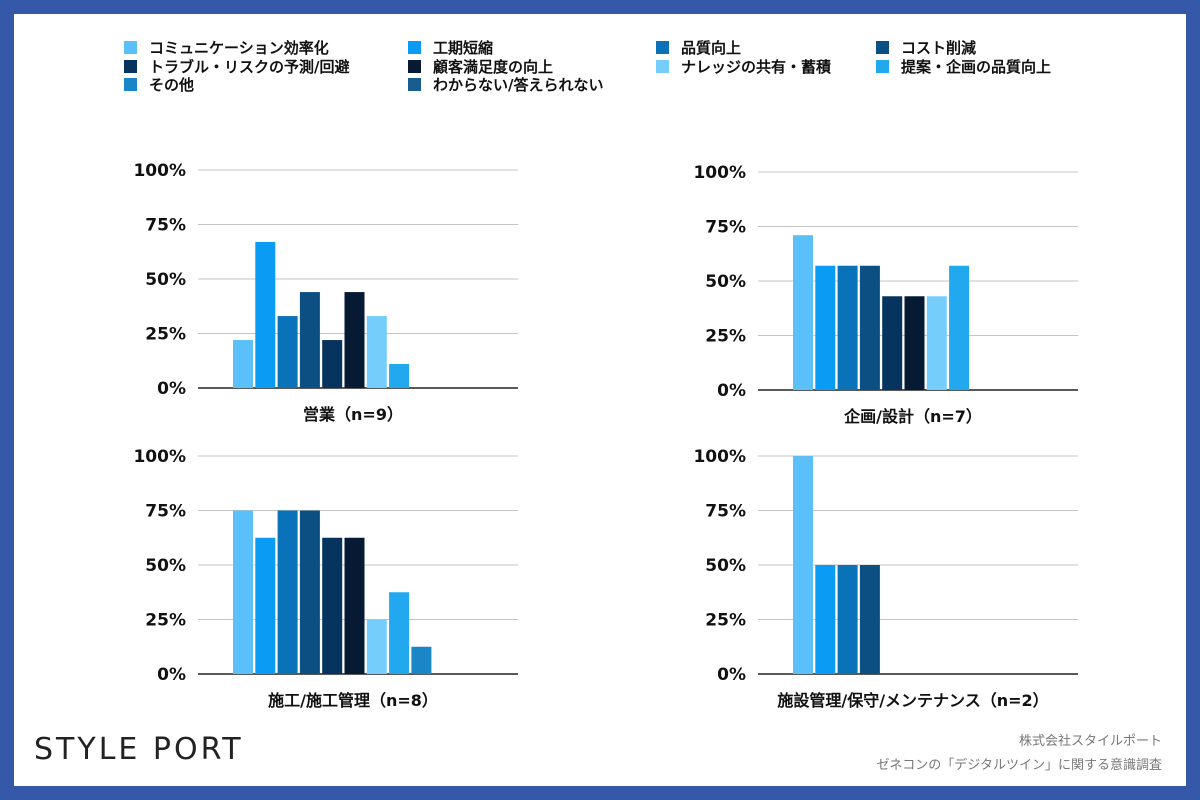  I want to click on legend-item: コミュニケーション効率化, so click(226, 47).